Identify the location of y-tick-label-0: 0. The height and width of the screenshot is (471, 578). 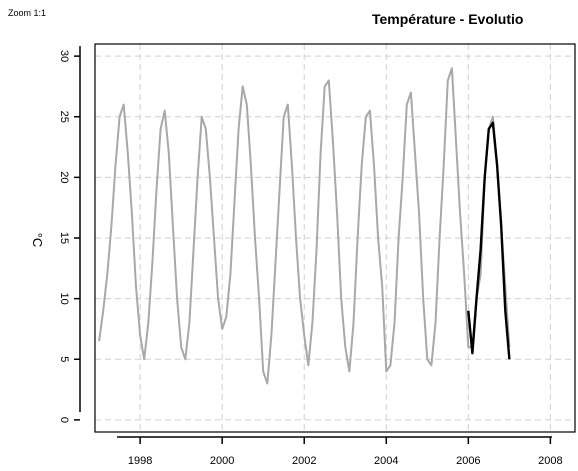
(64, 420).